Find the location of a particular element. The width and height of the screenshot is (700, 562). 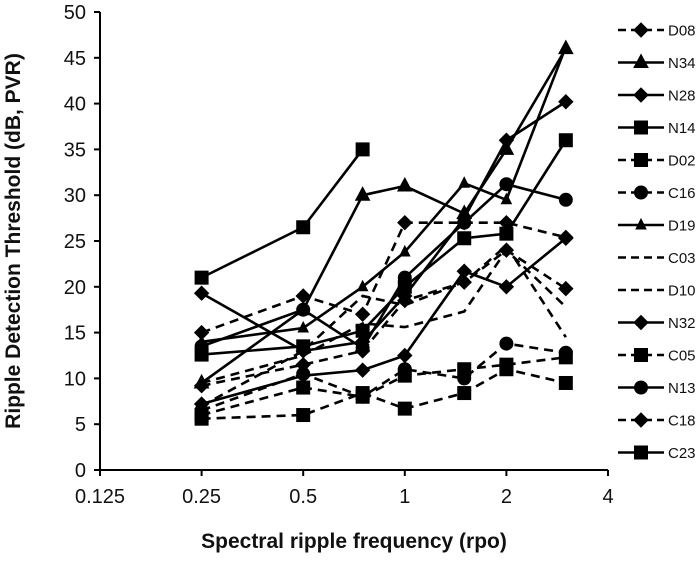

y-tick-label: 50 is located at coordinates (75, 13).